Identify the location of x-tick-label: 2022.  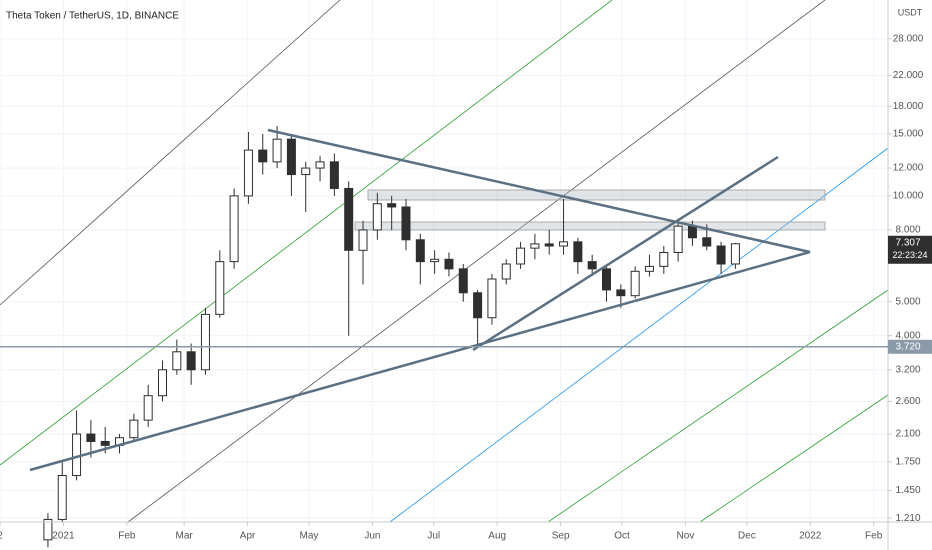
(810, 536).